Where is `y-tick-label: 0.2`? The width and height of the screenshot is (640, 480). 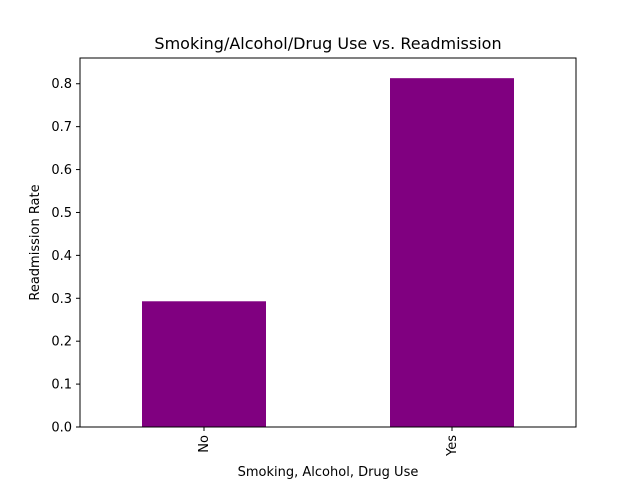 y-tick-label: 0.2 is located at coordinates (61, 342).